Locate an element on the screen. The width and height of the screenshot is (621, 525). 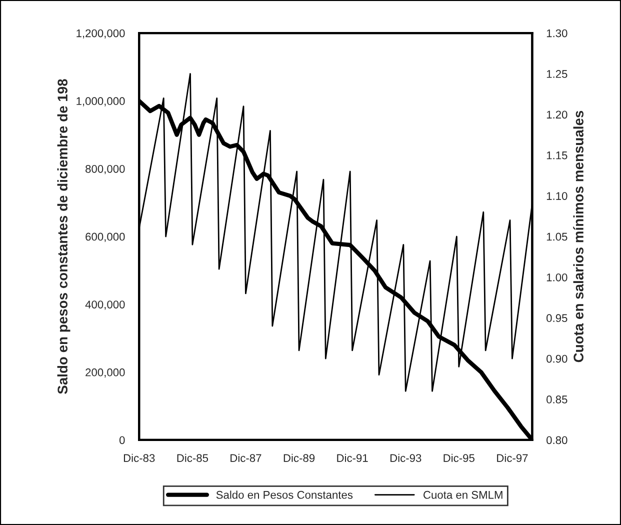
x-tick-label: Dic-87 is located at coordinates (246, 458).